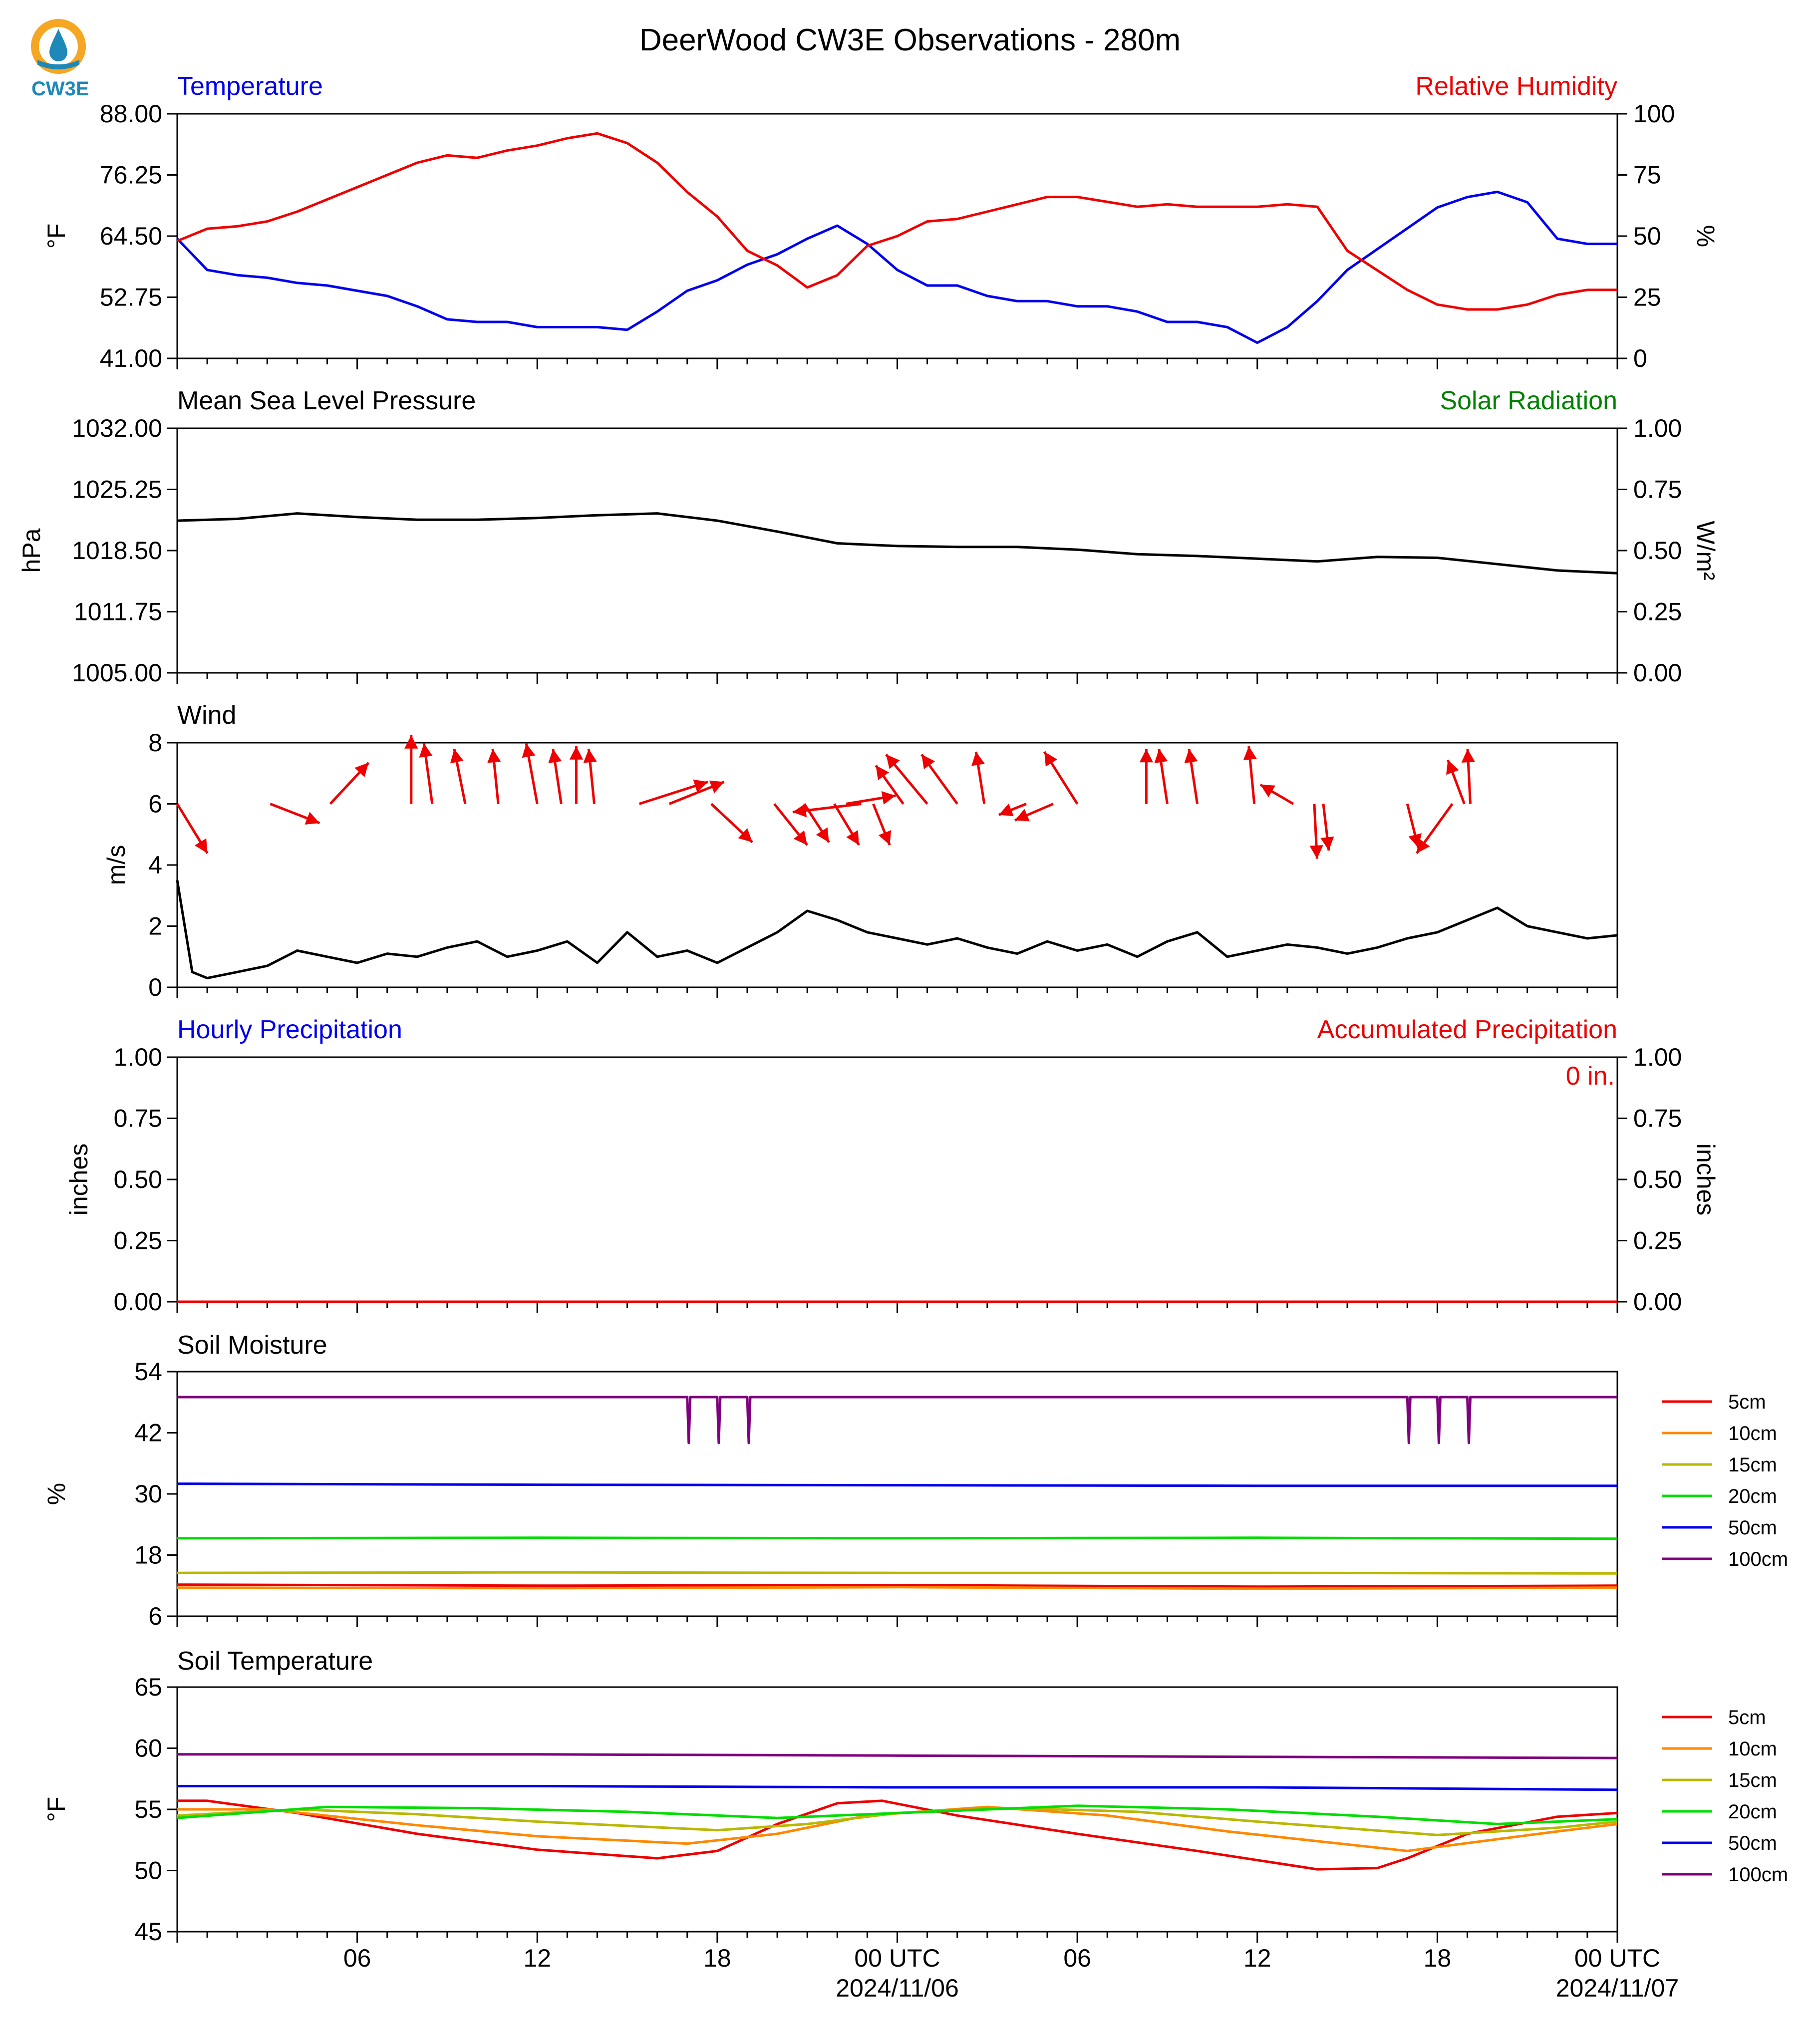 Image resolution: width=1820 pixels, height=2028 pixels. What do you see at coordinates (155, 865) in the screenshot?
I see `y-tick-label-left: 4` at bounding box center [155, 865].